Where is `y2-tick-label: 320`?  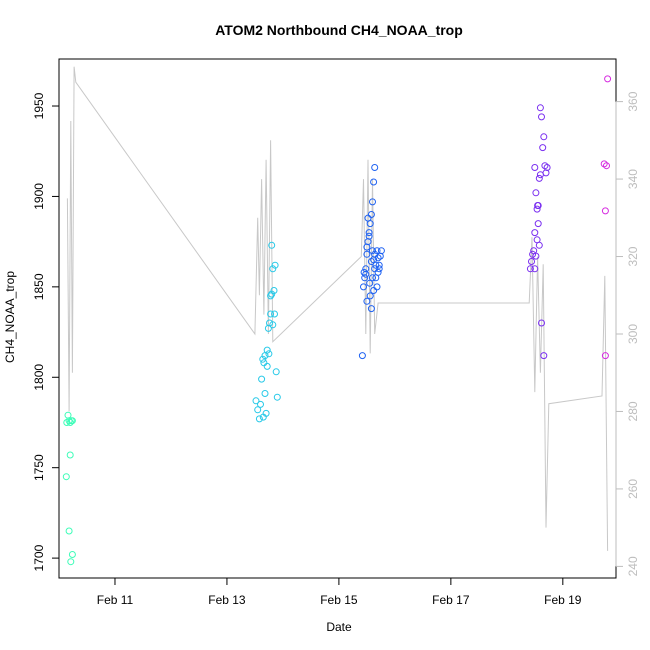
y2-tick-label: 320 is located at coordinates (633, 256).